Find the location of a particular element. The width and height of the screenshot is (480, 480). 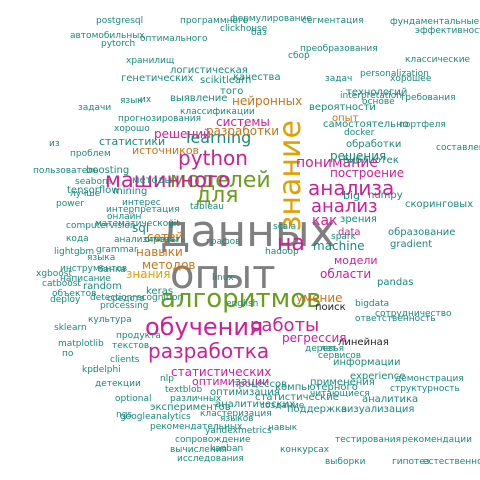

word-94: personalization is located at coordinates (394, 74).